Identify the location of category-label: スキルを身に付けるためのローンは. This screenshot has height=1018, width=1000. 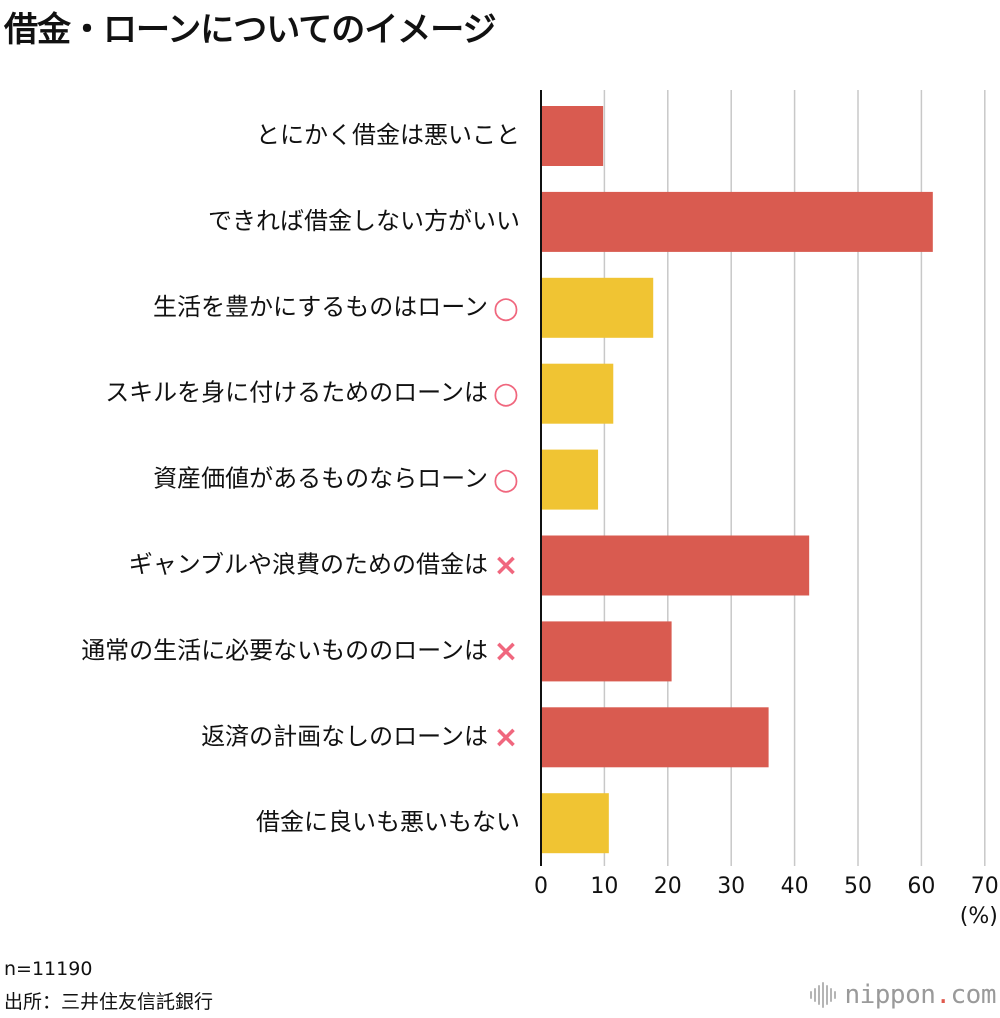
(296, 393).